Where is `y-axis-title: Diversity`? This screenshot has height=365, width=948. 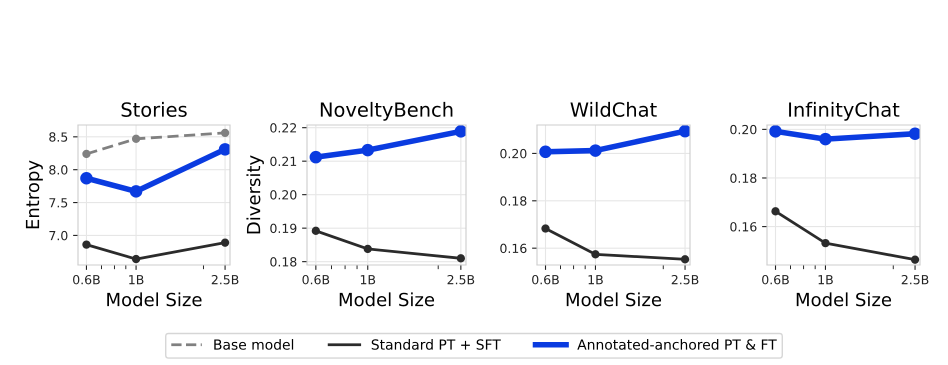
y-axis-title: Diversity is located at coordinates (255, 194).